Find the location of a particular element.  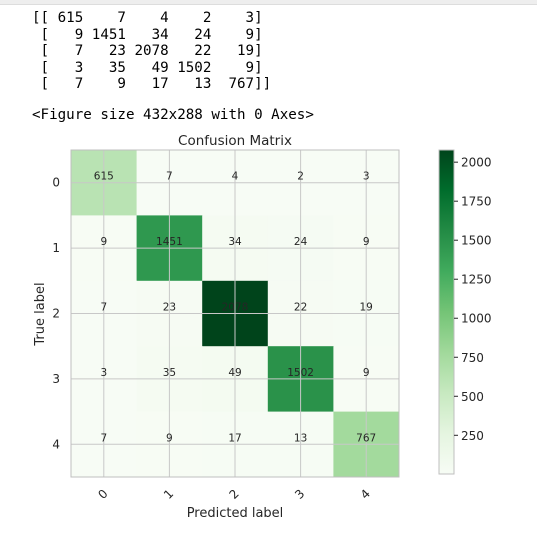

matrix-line: [ 9 1451 34 24 9] is located at coordinates (147, 34).